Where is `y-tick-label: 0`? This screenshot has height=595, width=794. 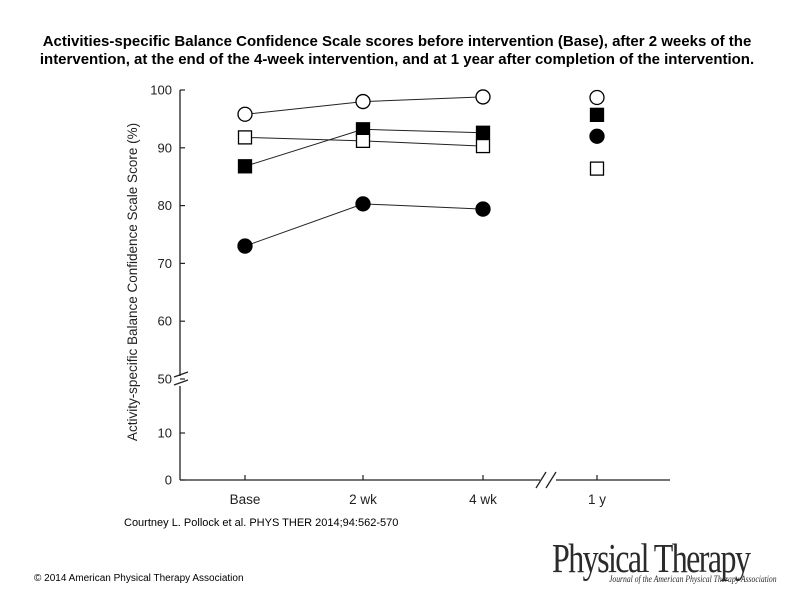 y-tick-label: 0 is located at coordinates (168, 480).